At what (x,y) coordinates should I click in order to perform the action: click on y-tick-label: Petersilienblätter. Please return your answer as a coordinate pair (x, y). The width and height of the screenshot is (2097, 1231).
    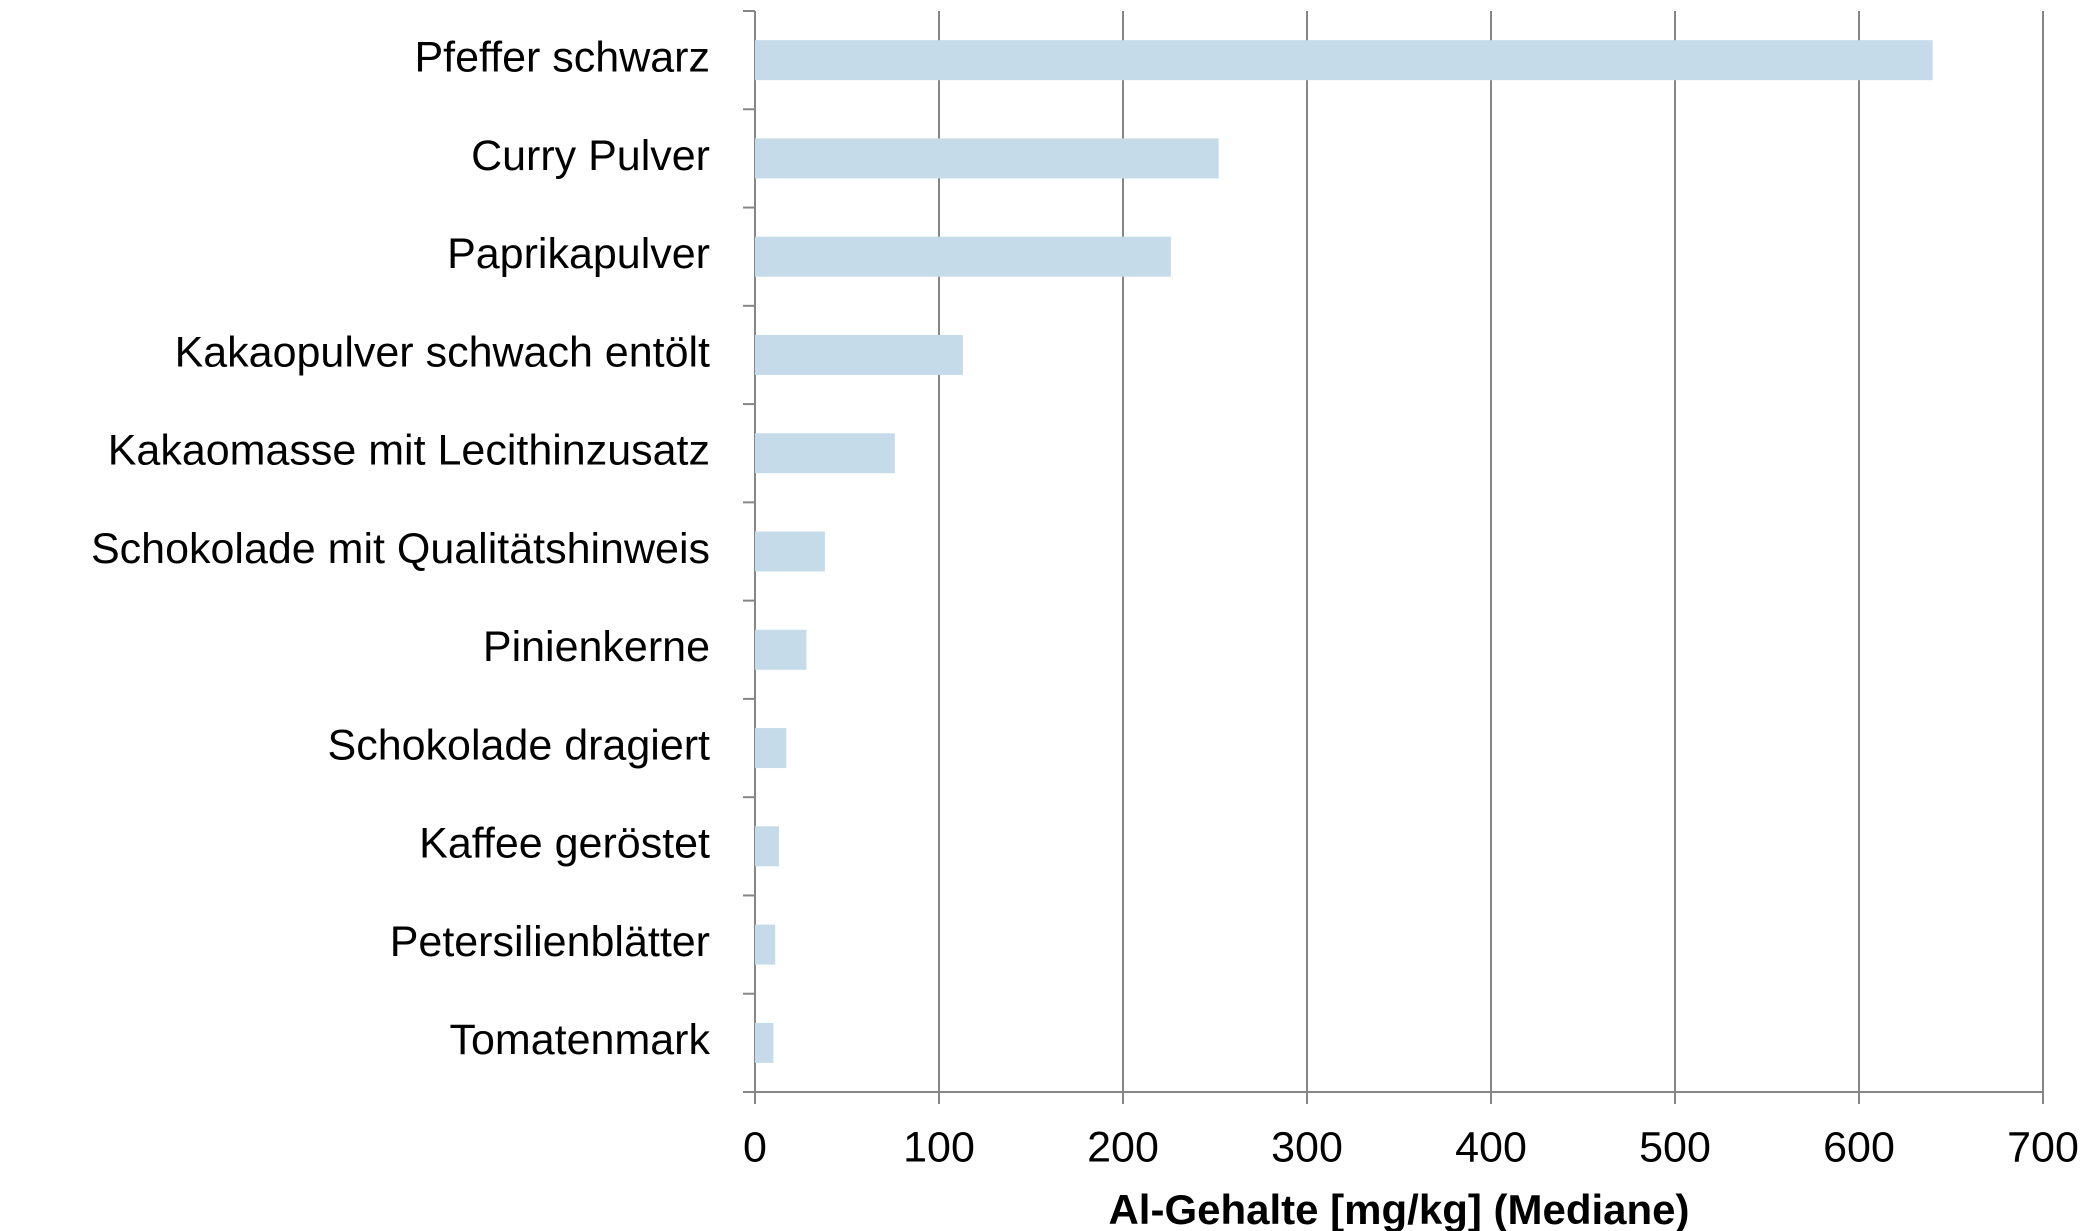
    Looking at the image, I should click on (550, 942).